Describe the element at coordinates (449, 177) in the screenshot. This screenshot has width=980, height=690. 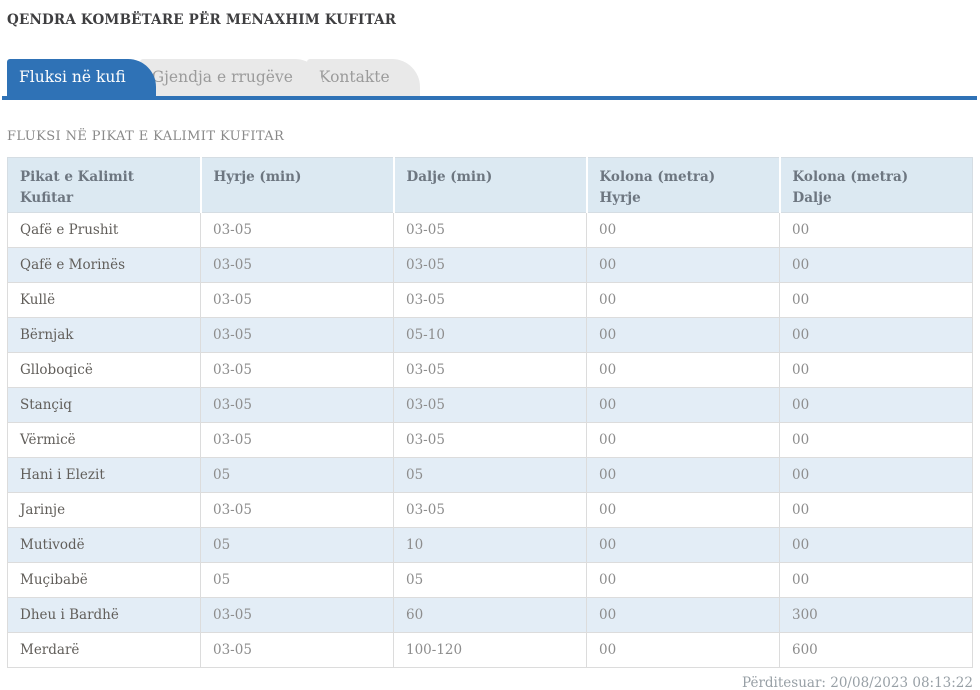
I see `column-header-line: Dalje (min)` at that location.